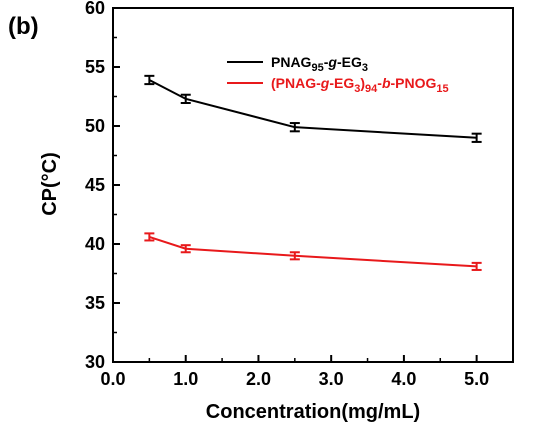 This screenshot has width=550, height=440. I want to click on y-axis-title: CP(°C), so click(50, 184).